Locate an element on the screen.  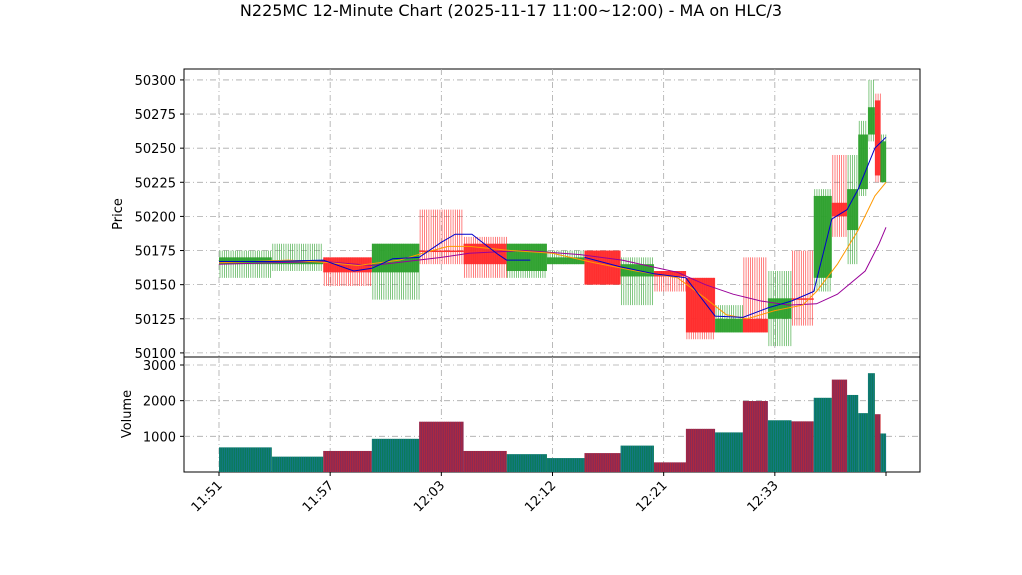
x-tick-label: 12:03 is located at coordinates (429, 496).